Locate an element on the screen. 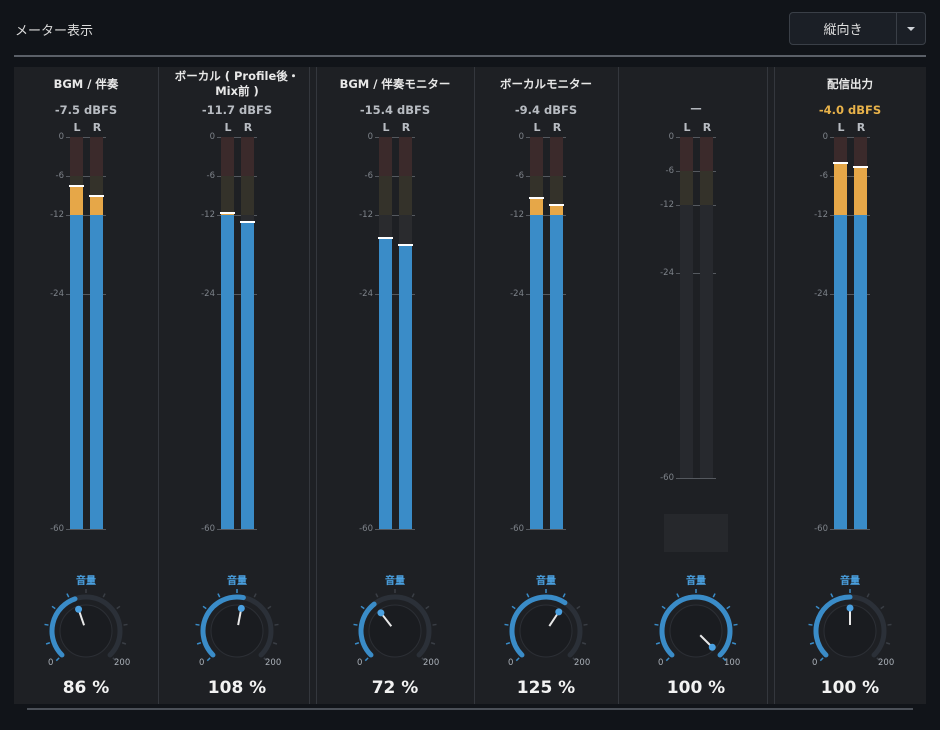  volume-percent: 108 % is located at coordinates (237, 688).